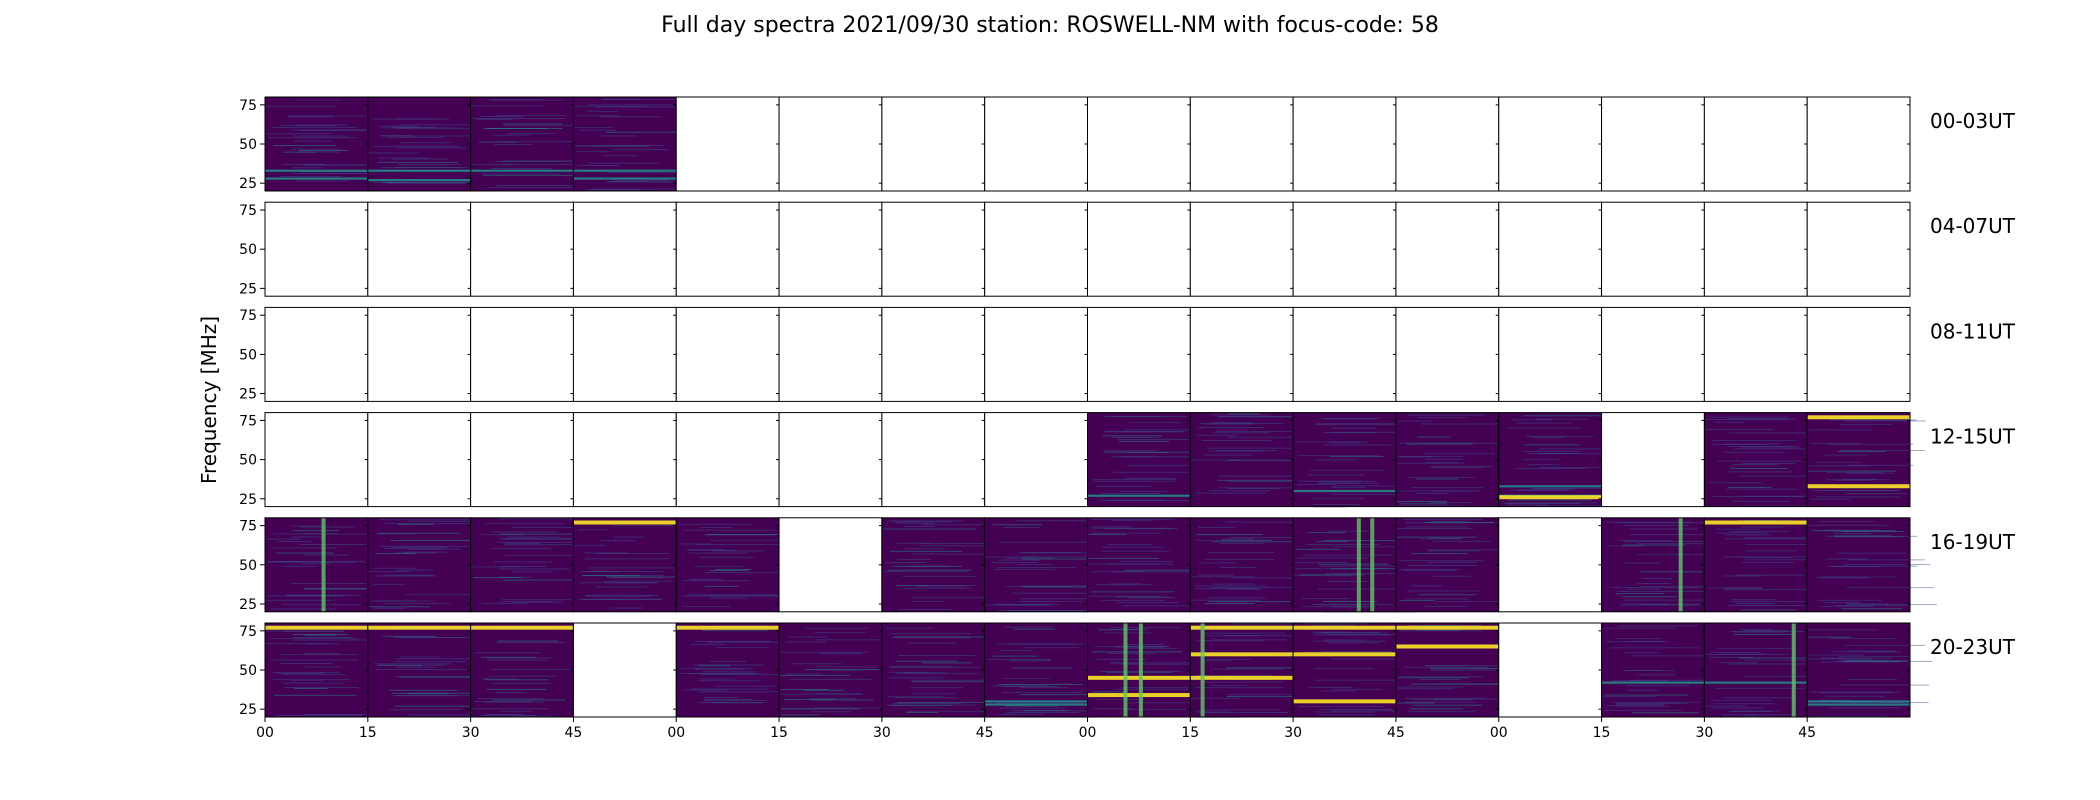 The width and height of the screenshot is (2100, 800). What do you see at coordinates (419, 564) in the screenshot?
I see `spectrum-base` at bounding box center [419, 564].